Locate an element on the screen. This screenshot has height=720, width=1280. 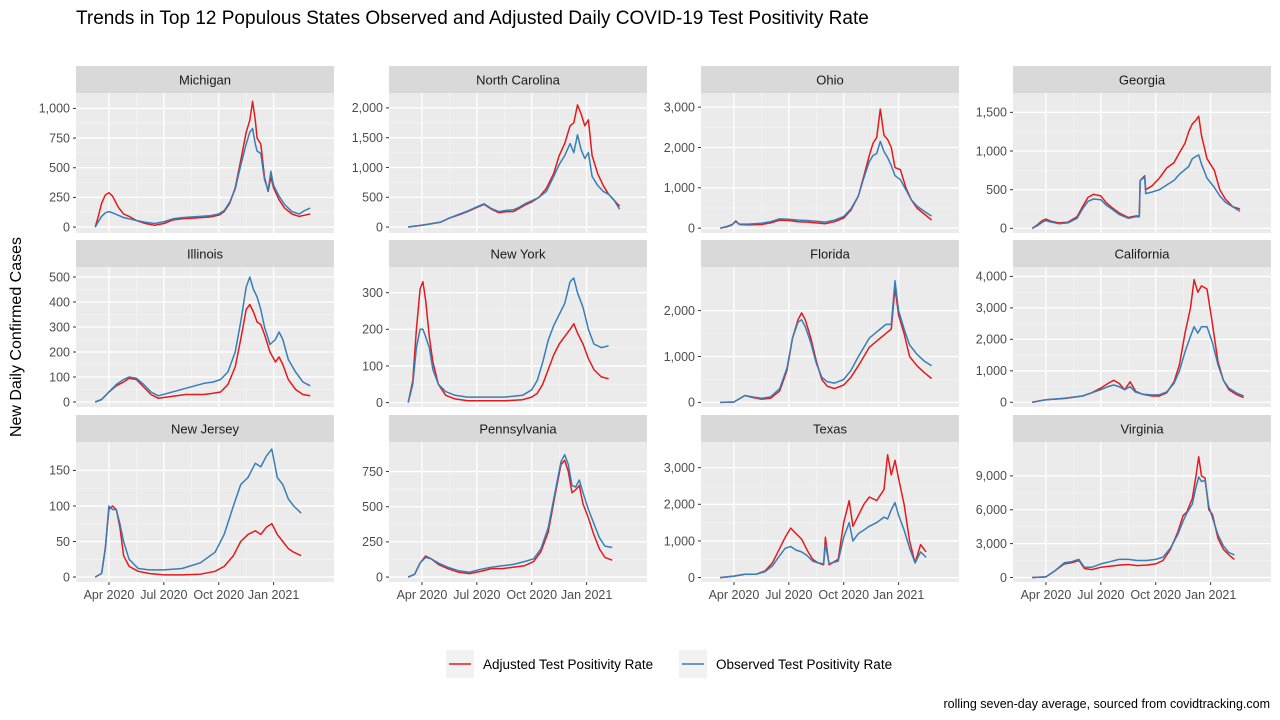
panel-illinois: Illinois 0 100 200 300 400 500 is located at coordinates (191, 324).